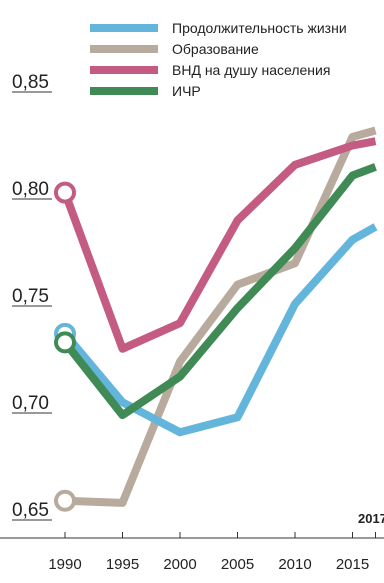 The image size is (384, 583). I want to click on x-tick-label: 2000, so click(179, 564).